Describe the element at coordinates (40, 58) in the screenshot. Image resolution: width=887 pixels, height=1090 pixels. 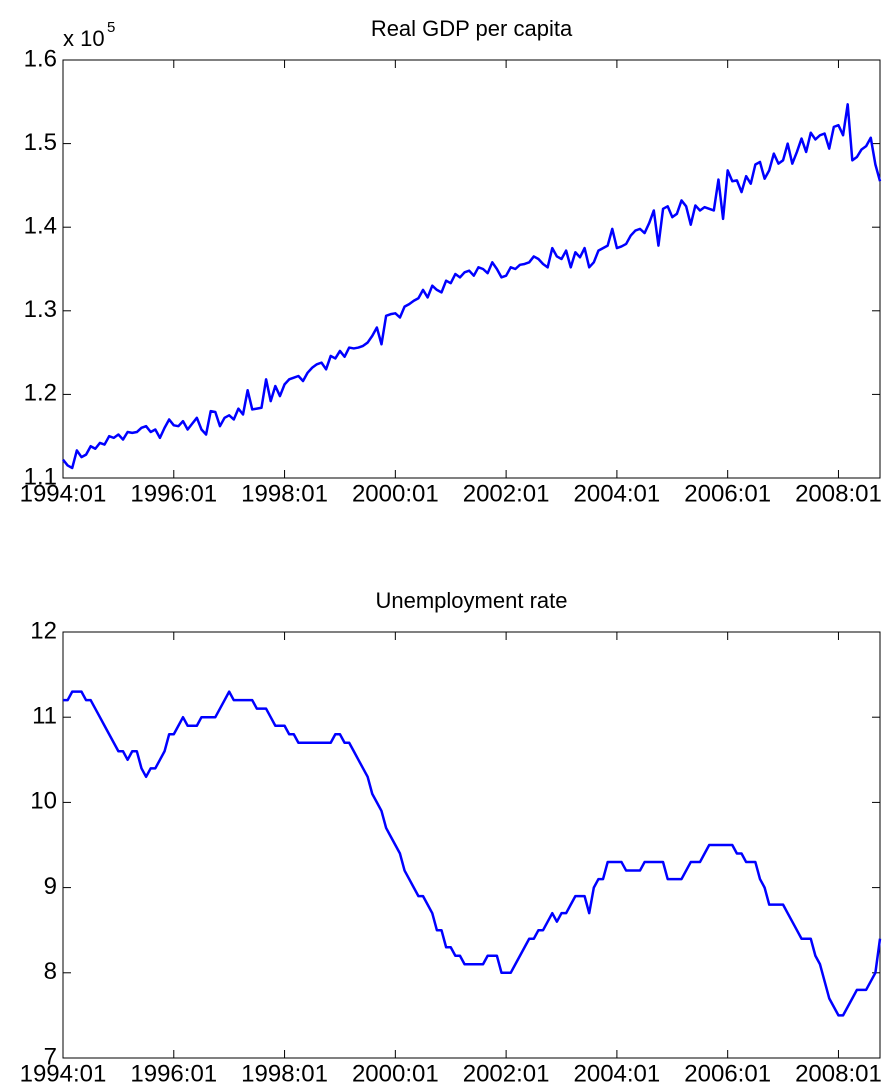
I see `y-tick-label: 1.6` at that location.